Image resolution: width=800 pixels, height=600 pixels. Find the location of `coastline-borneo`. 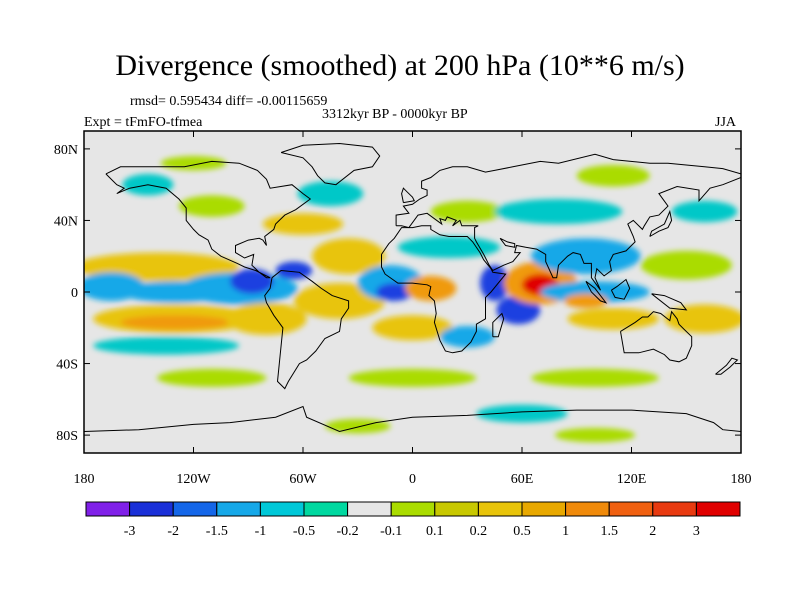

coastline-borneo is located at coordinates (620, 289).